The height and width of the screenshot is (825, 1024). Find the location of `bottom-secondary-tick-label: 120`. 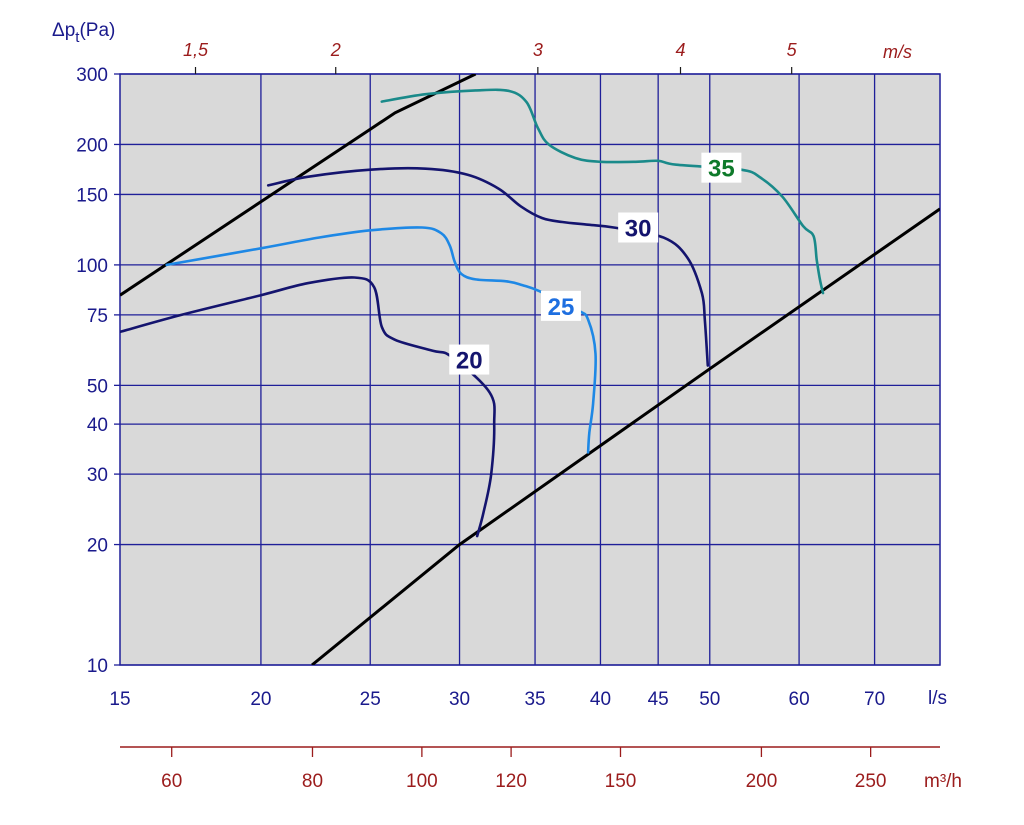

bottom-secondary-tick-label: 120 is located at coordinates (511, 781).